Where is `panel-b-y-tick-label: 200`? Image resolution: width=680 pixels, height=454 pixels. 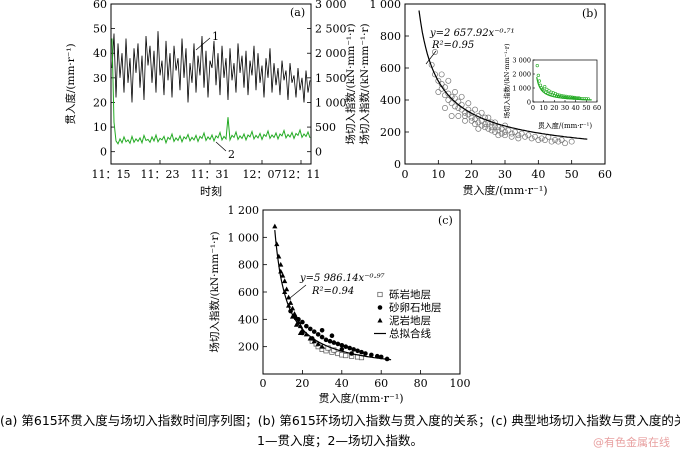 panel-b-y-tick-label: 200 is located at coordinates (390, 132).